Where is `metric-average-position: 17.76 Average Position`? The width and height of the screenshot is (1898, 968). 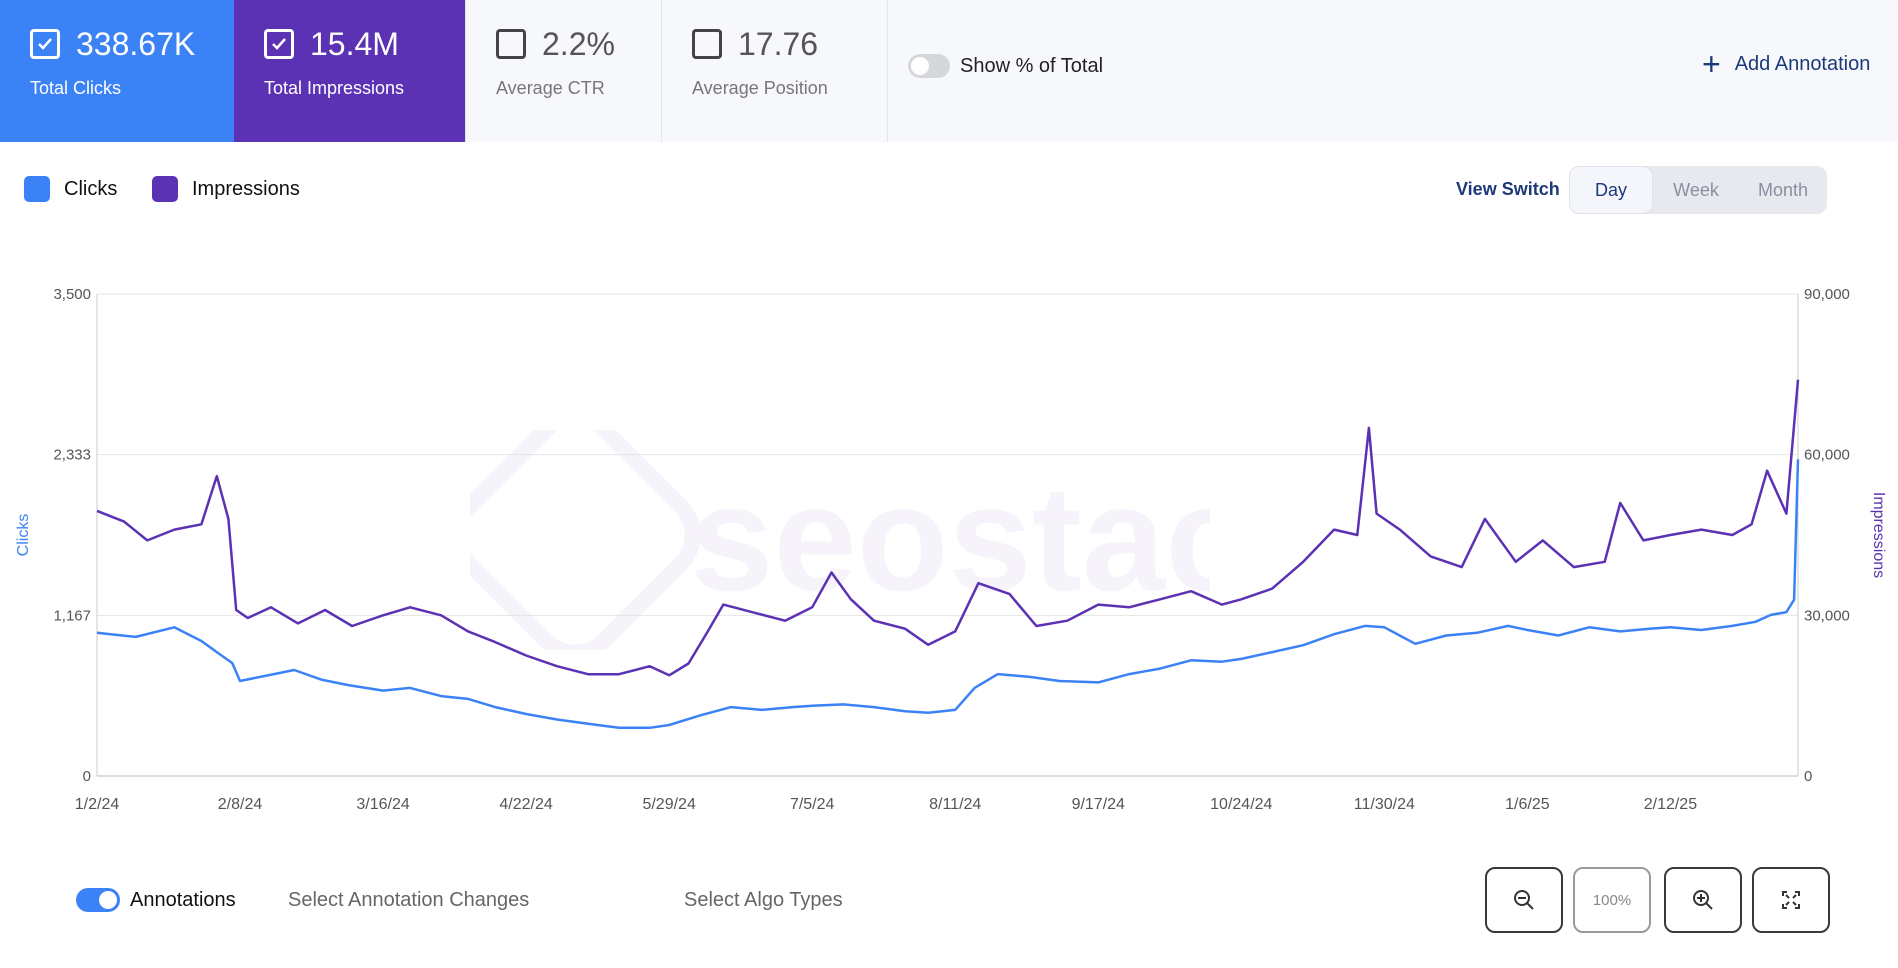
metric-average-position: 17.76 Average Position is located at coordinates (775, 71).